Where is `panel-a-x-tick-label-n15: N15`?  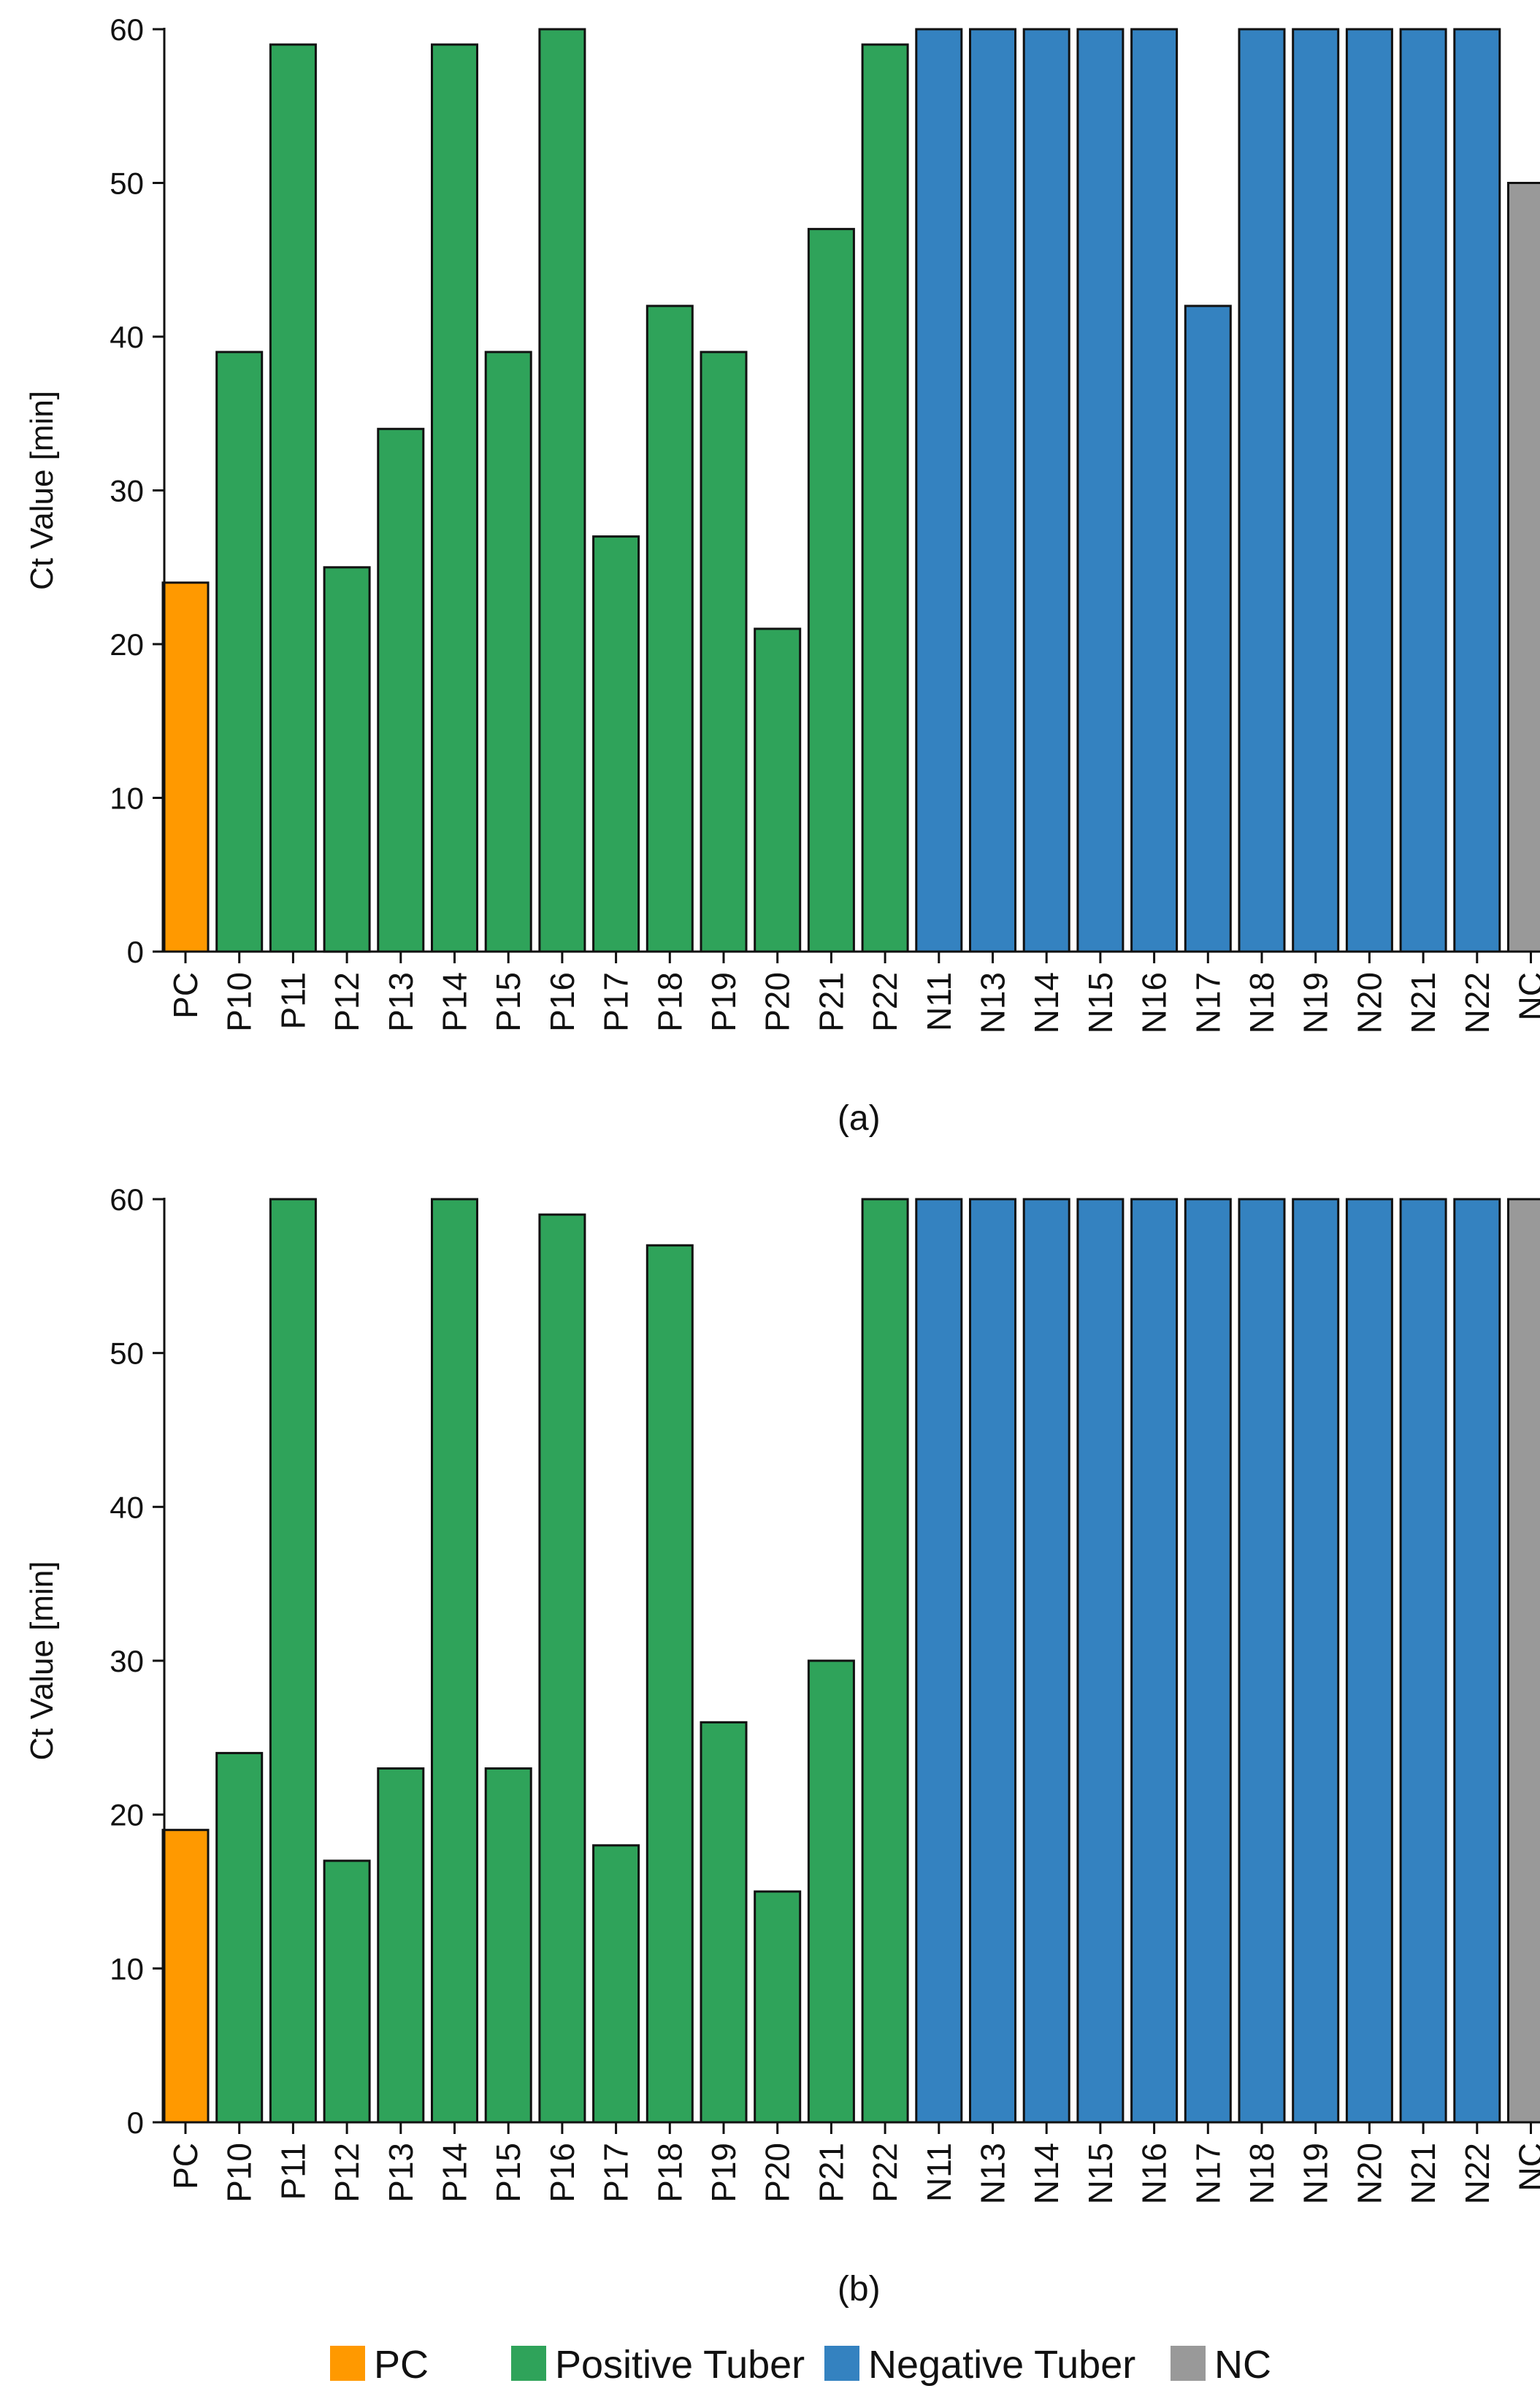
panel-a-x-tick-label-n15: N15 is located at coordinates (1100, 1002).